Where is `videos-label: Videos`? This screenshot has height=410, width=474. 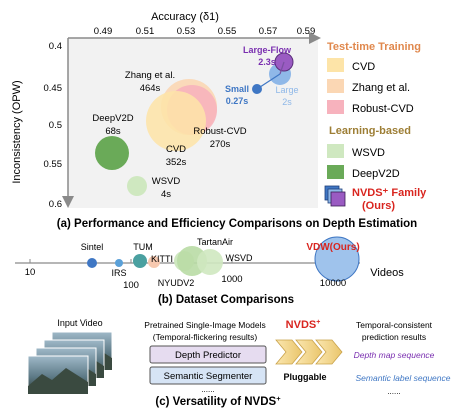 videos-label: Videos is located at coordinates (387, 273).